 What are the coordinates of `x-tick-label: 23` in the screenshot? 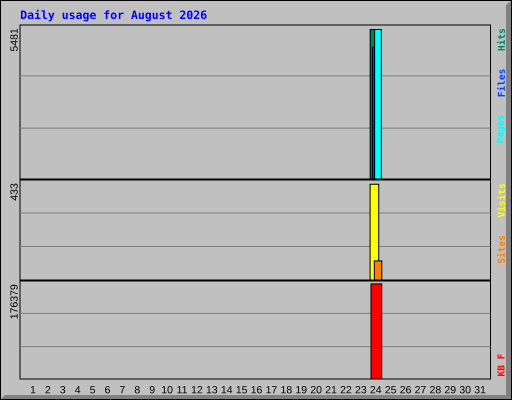 It's located at (361, 390).